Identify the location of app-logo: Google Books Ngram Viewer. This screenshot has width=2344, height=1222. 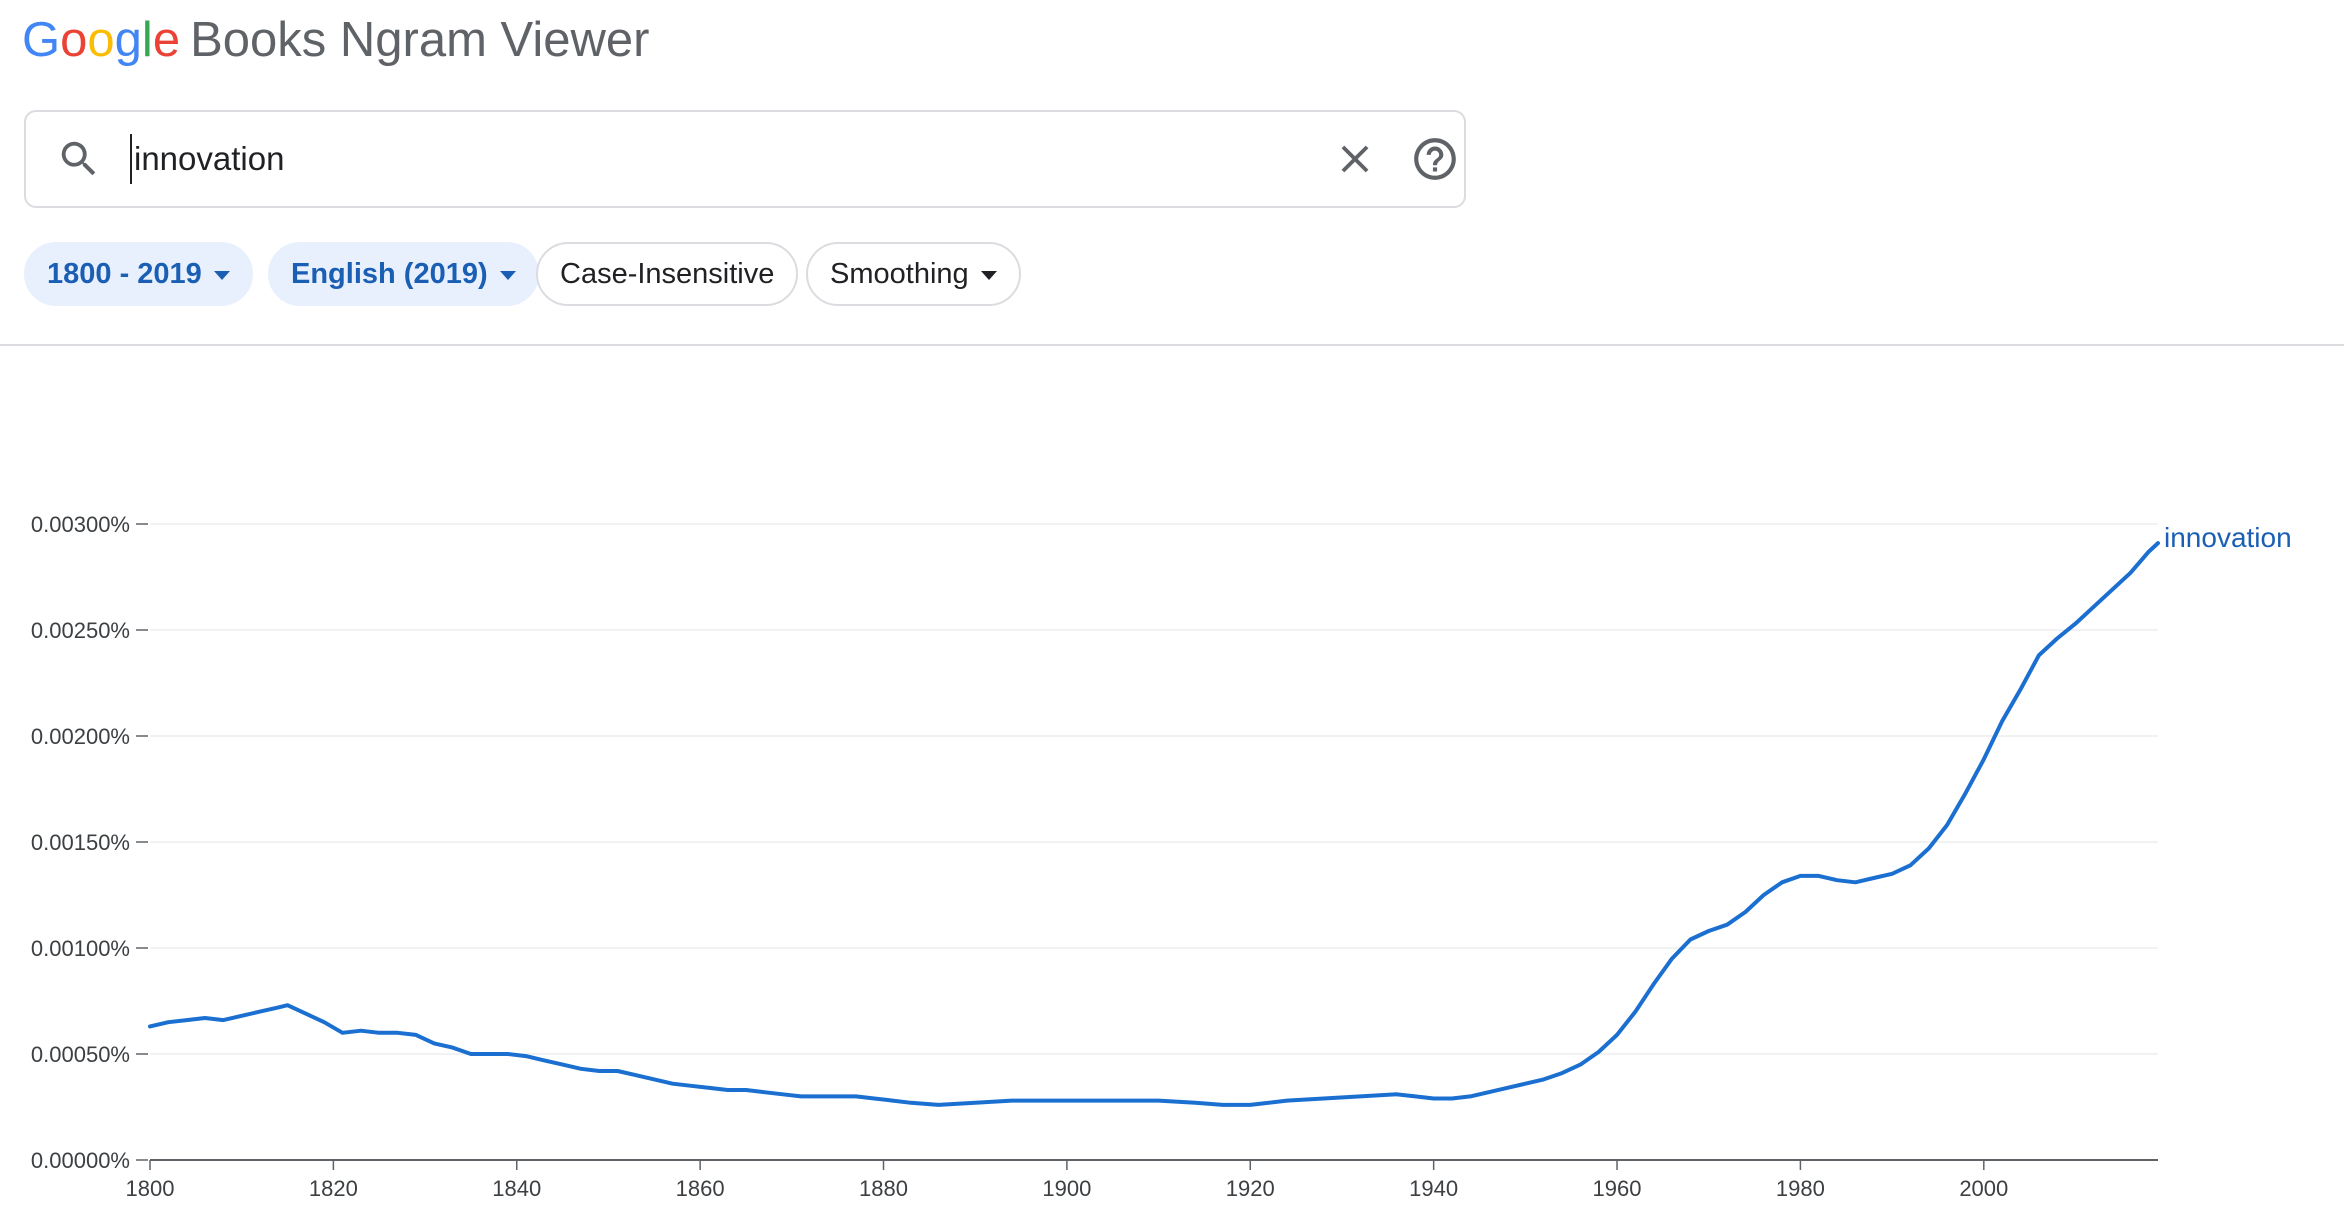
(335, 40).